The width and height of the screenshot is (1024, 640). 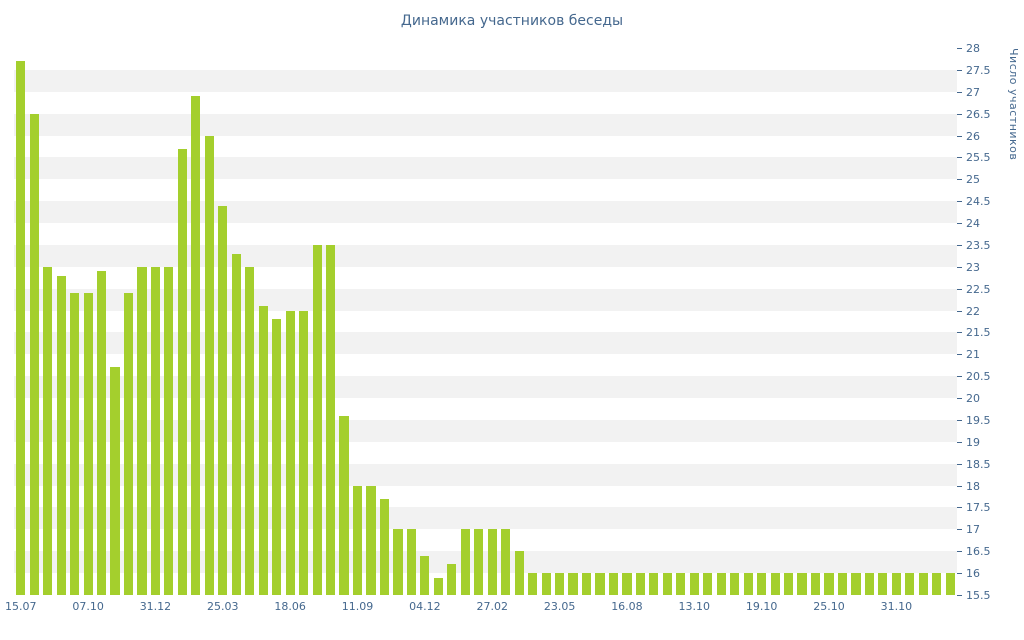 What do you see at coordinates (973, 486) in the screenshot?
I see `y-tick-label: 18` at bounding box center [973, 486].